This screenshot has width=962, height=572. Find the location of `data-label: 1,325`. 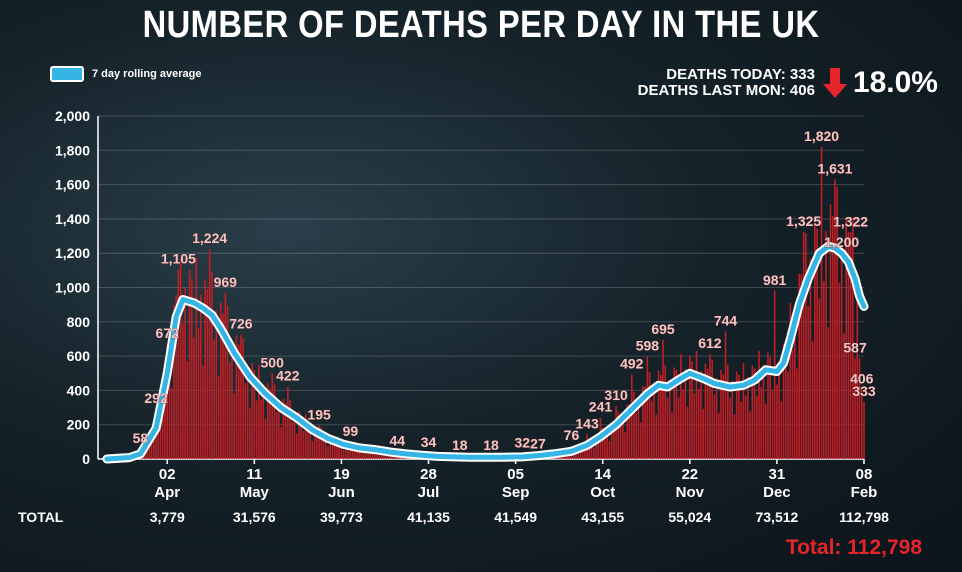

data-label: 1,325 is located at coordinates (803, 221).